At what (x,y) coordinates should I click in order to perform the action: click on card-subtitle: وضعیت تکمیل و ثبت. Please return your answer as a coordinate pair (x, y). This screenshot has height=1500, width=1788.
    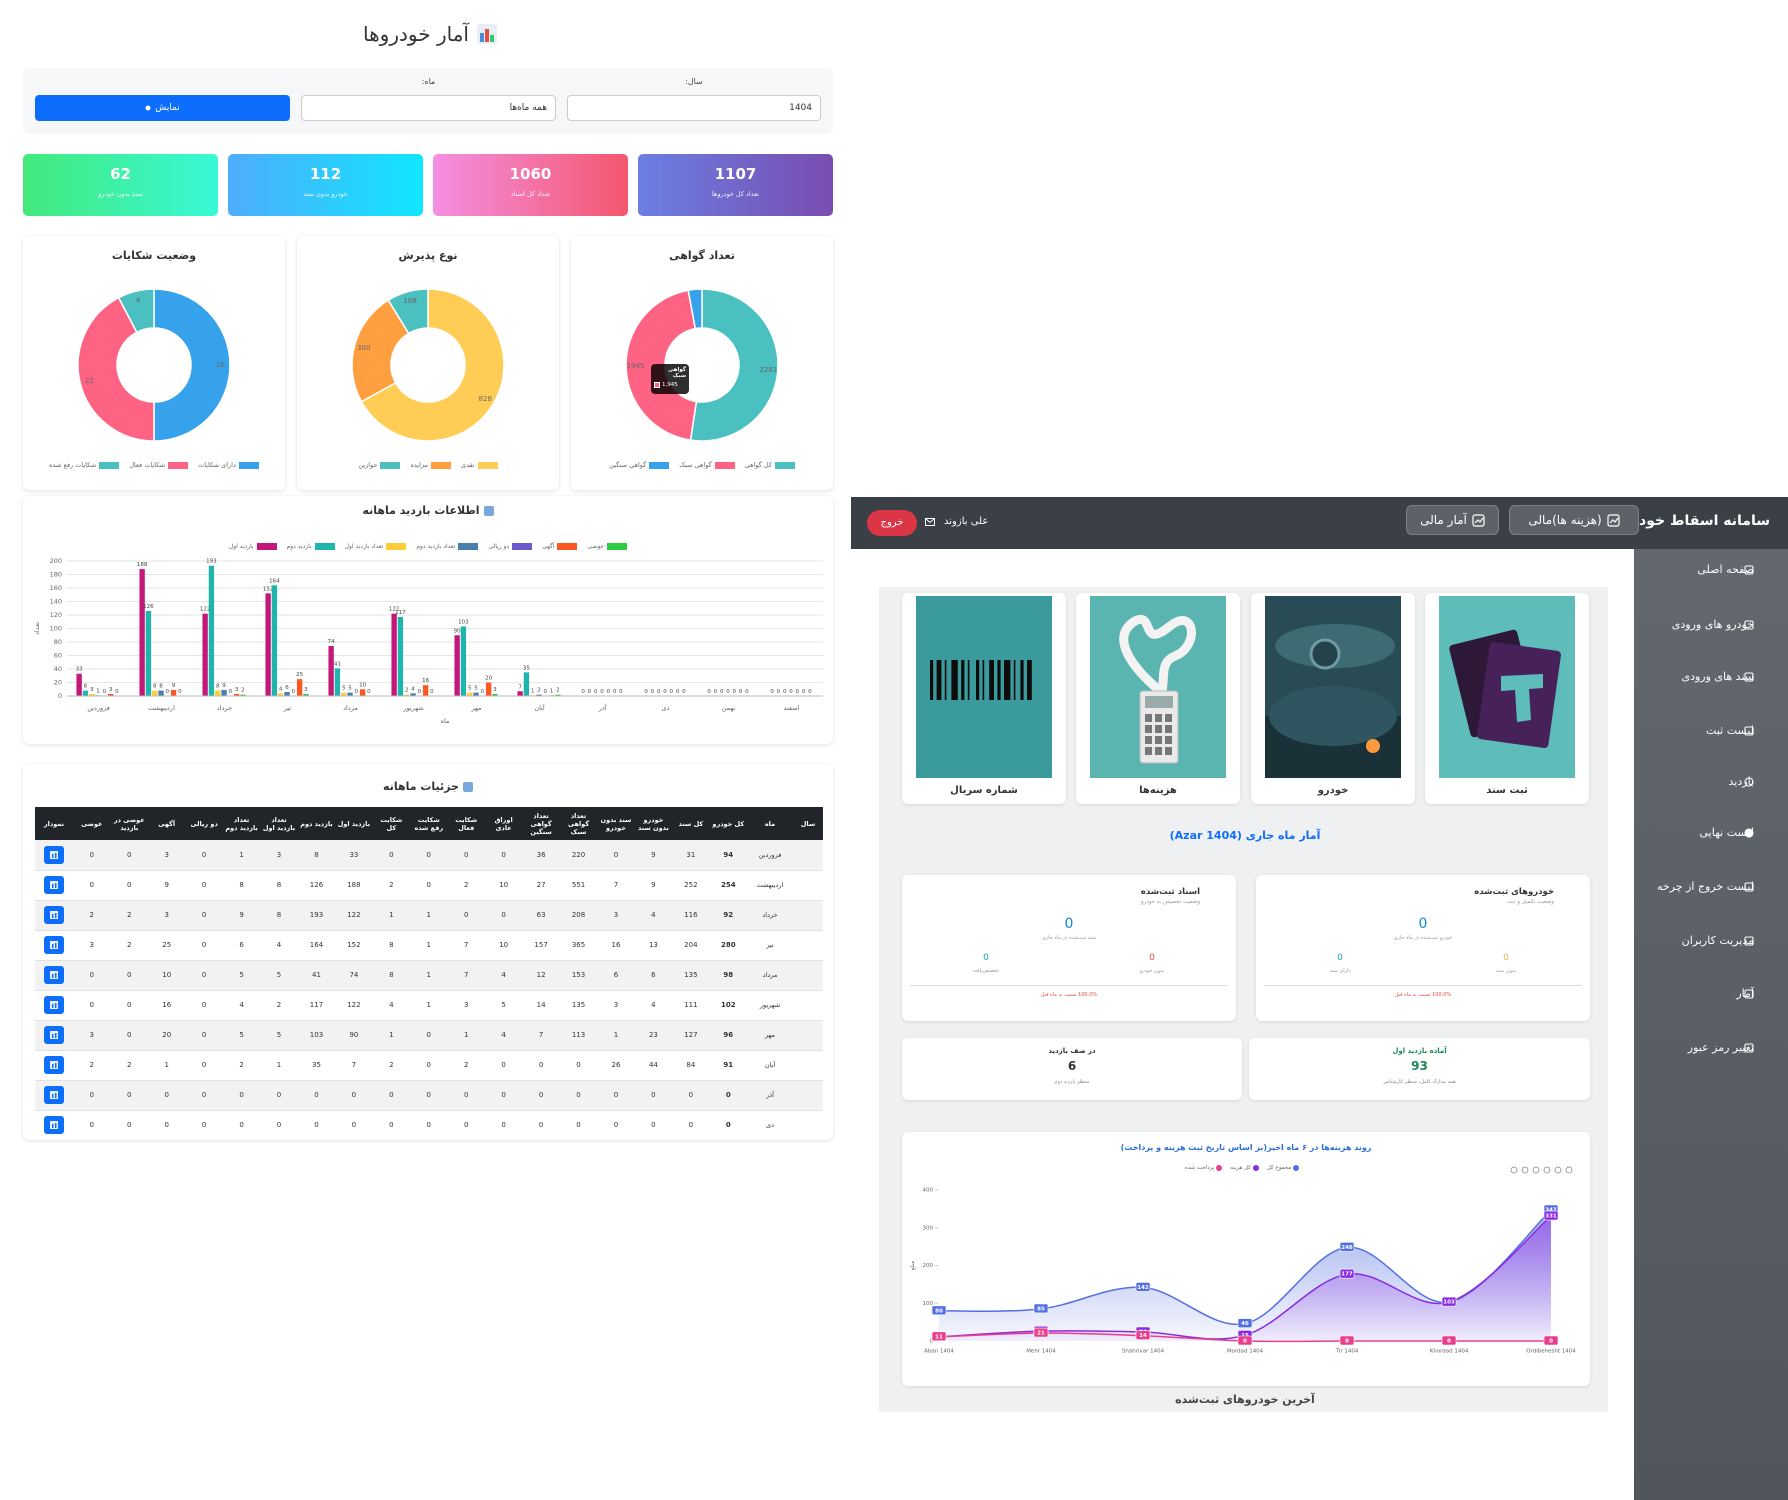
    Looking at the image, I should click on (1530, 902).